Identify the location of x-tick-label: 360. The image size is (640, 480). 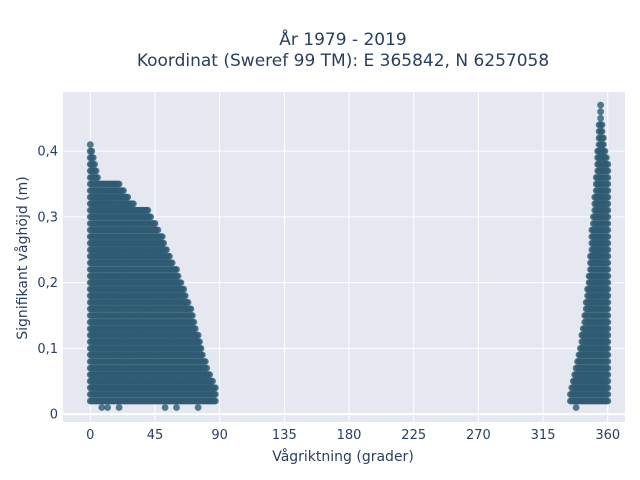
(607, 435).